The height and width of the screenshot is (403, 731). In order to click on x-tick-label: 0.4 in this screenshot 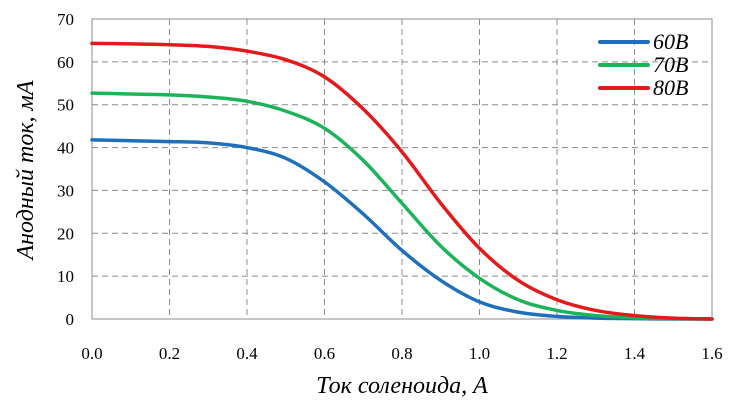, I will do `click(247, 353)`.